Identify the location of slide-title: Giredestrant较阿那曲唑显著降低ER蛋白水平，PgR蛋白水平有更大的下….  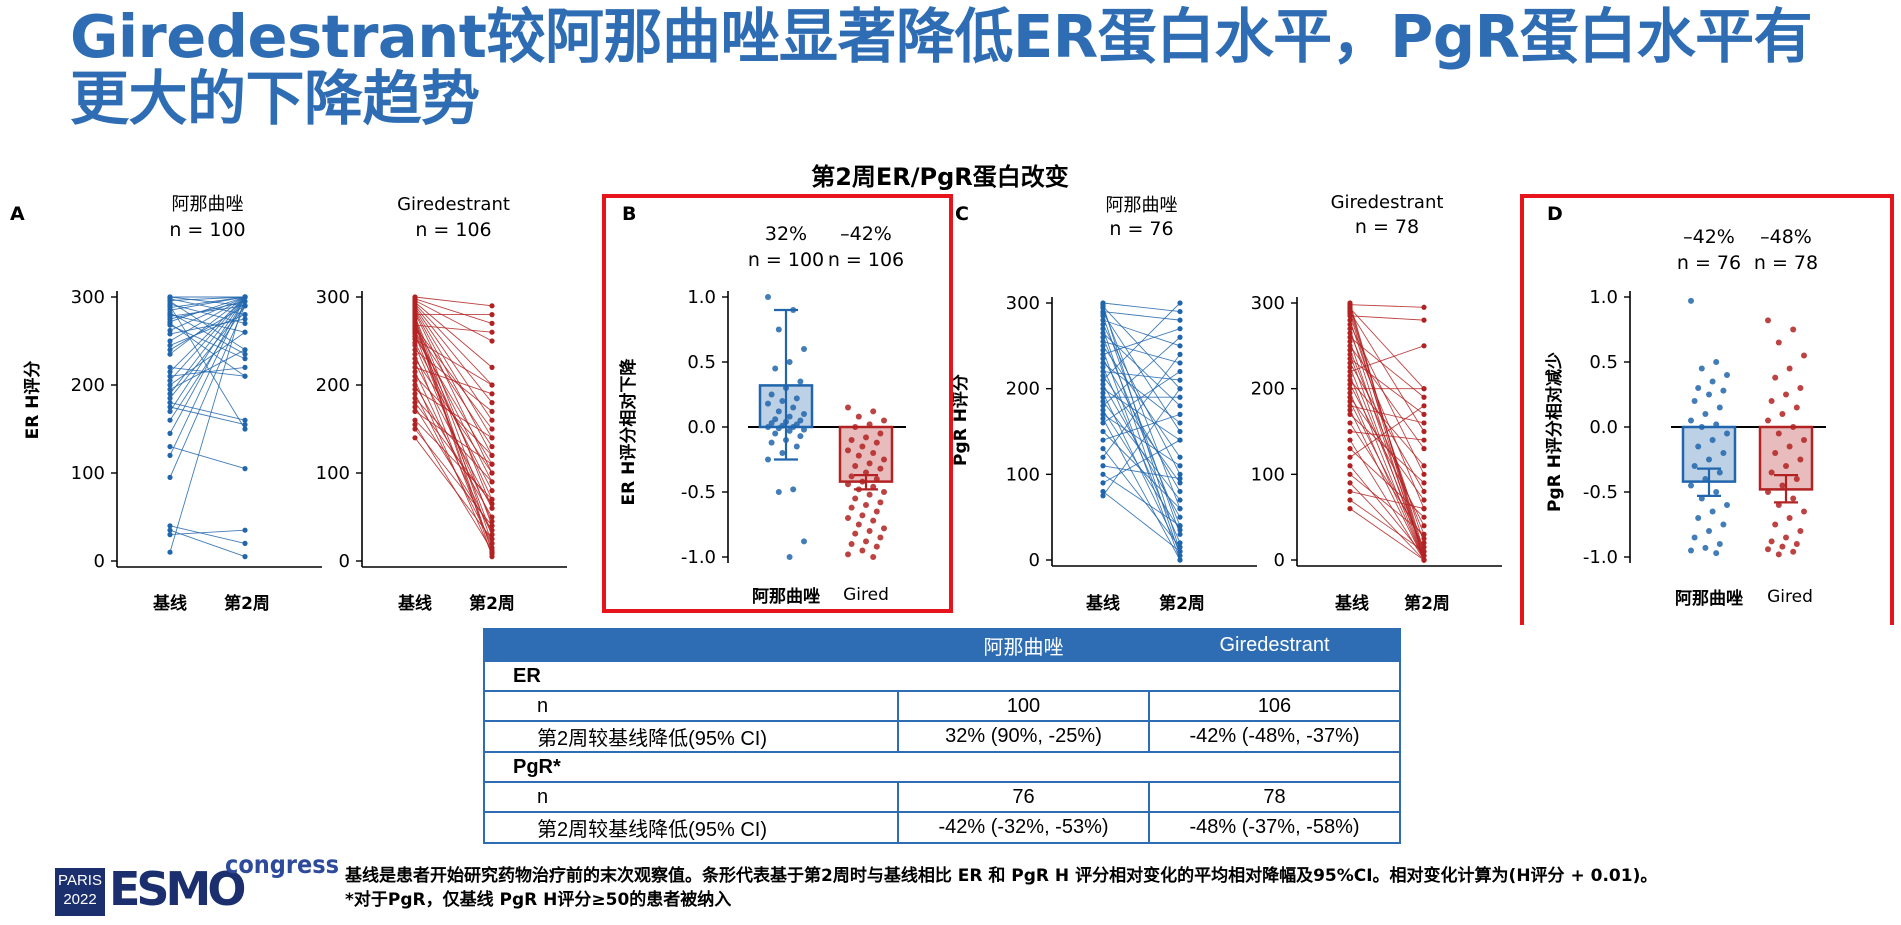
(941, 67).